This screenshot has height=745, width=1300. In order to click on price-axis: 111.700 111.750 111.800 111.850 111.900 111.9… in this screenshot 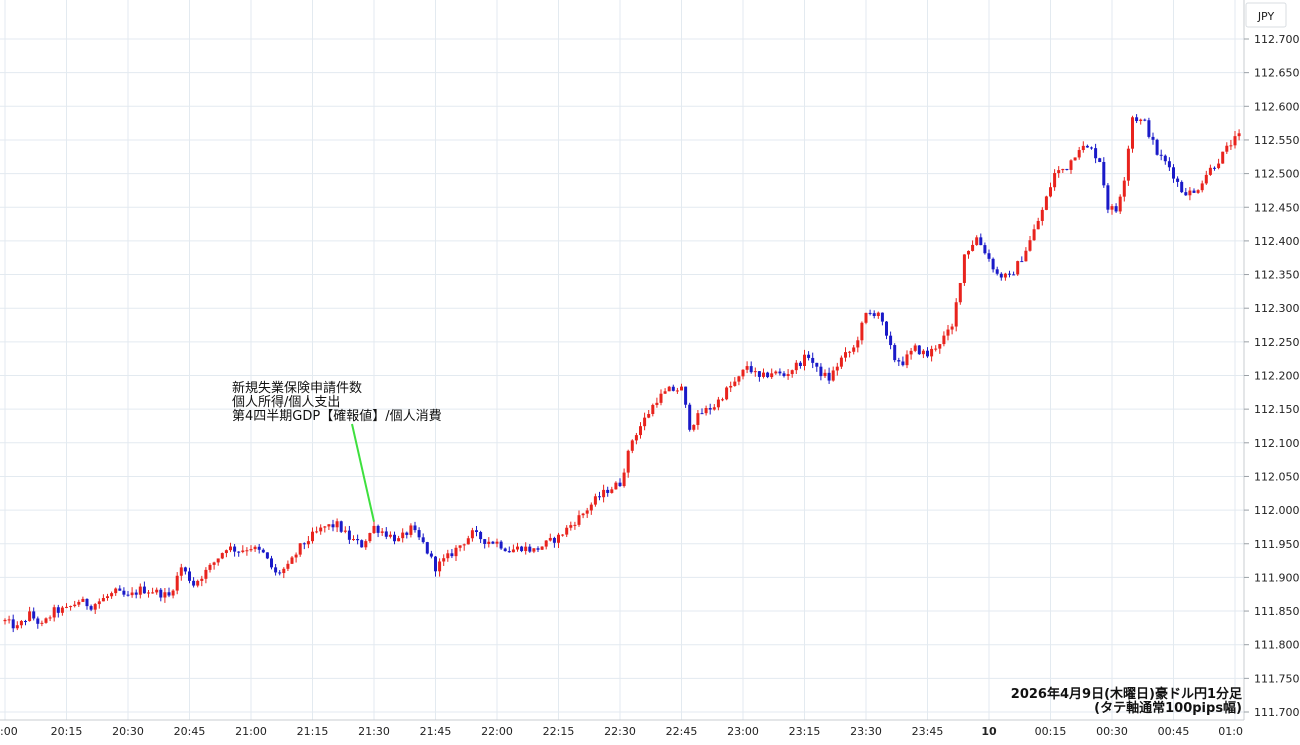, I will do `click(1272, 376)`.